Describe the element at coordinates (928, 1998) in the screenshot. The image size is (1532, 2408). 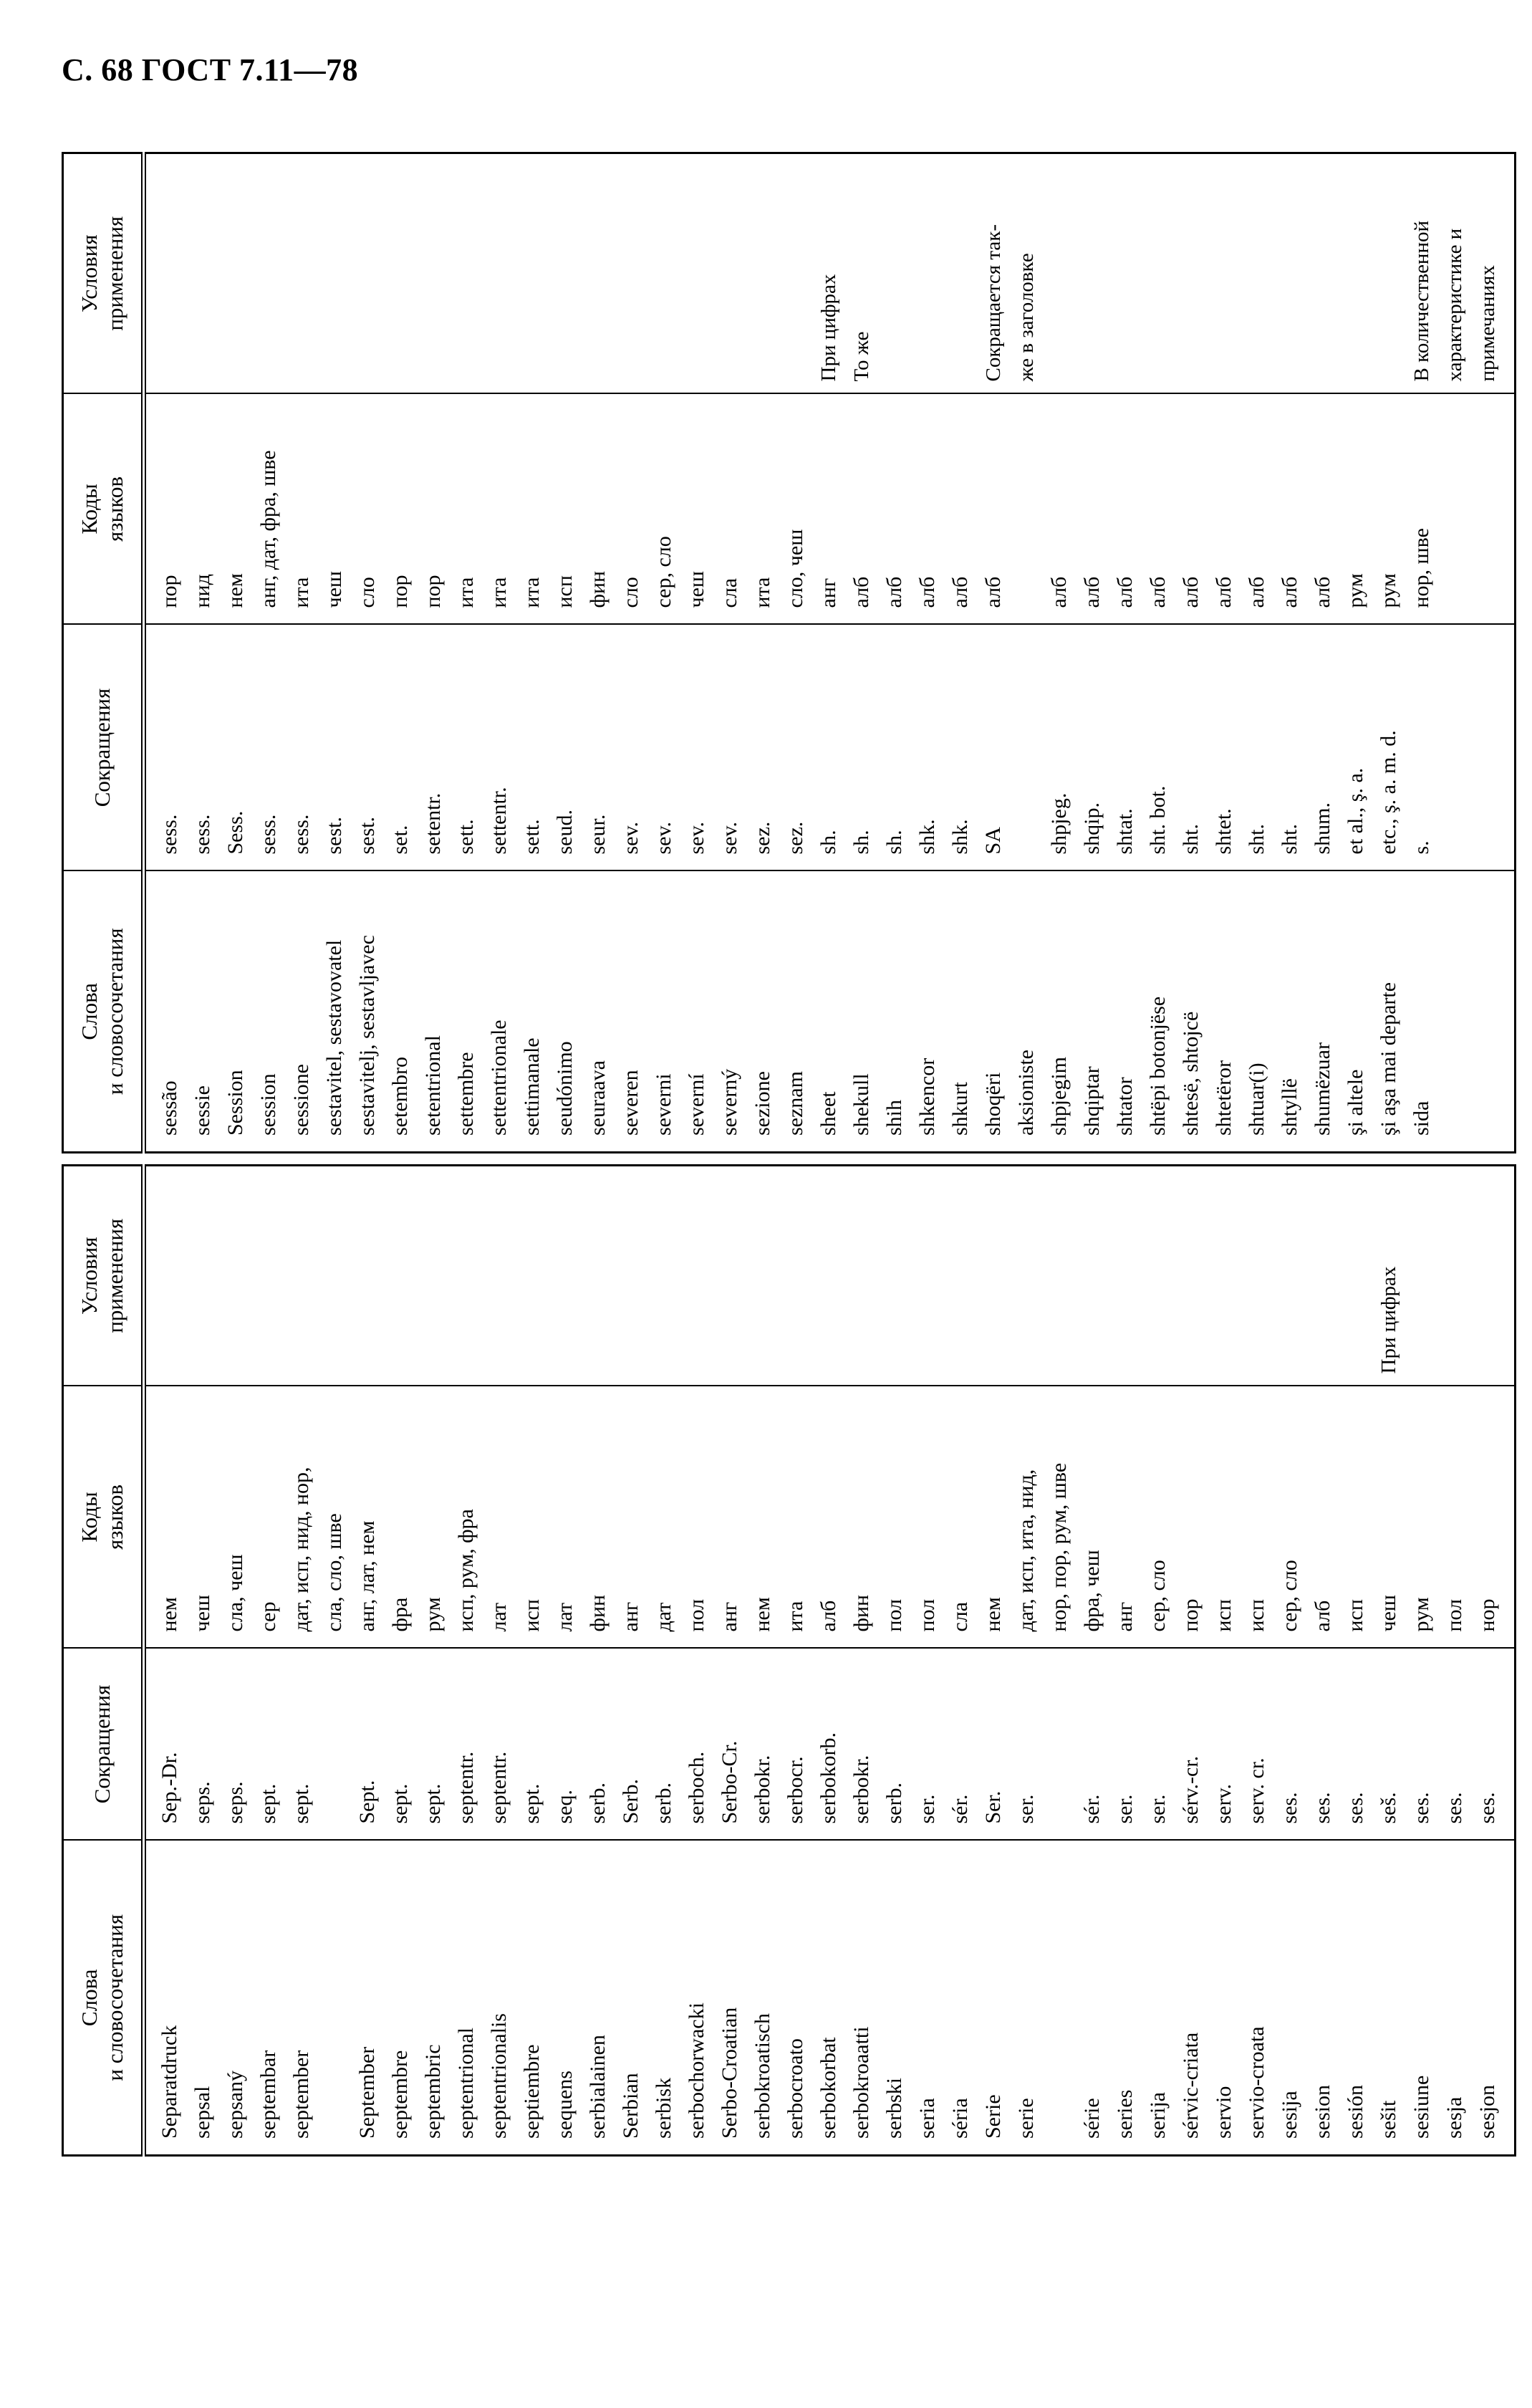
I see `cell-word: seria` at that location.